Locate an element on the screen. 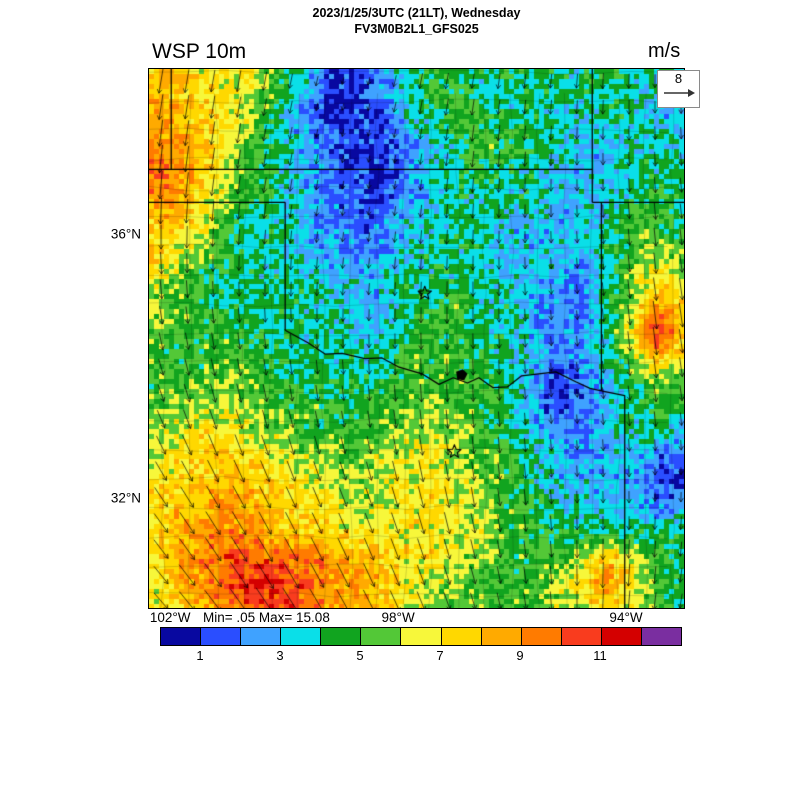  colorbar is located at coordinates (421, 636).